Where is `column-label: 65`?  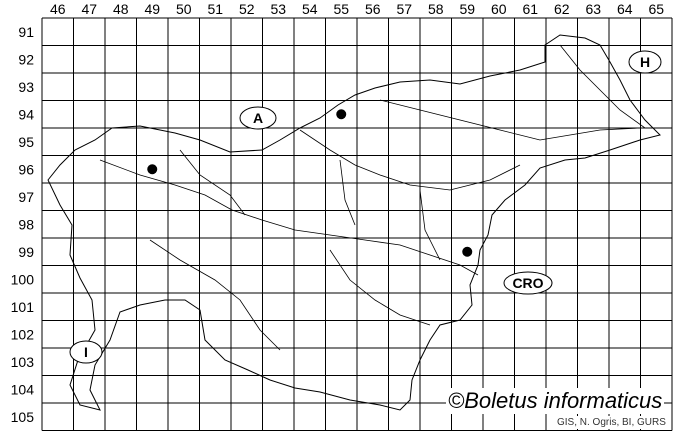 column-label: 65 is located at coordinates (656, 9).